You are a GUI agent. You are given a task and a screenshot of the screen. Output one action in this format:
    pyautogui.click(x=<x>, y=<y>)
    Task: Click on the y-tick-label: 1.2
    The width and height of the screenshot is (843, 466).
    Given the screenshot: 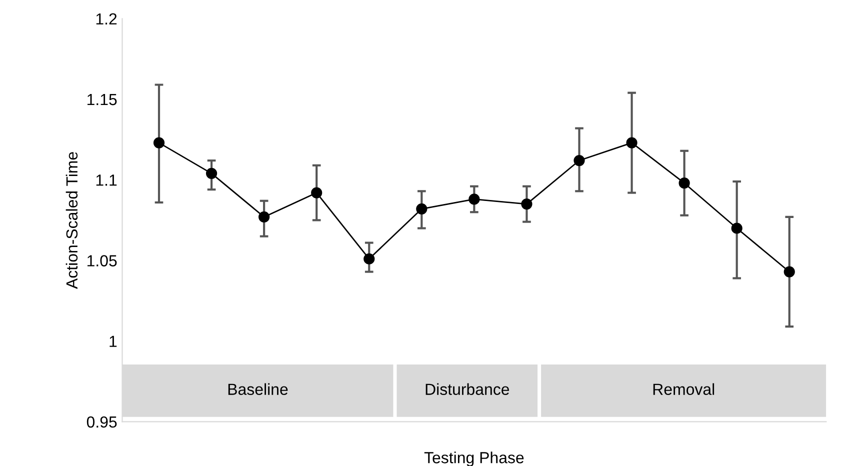 What is the action you would take?
    pyautogui.click(x=106, y=18)
    